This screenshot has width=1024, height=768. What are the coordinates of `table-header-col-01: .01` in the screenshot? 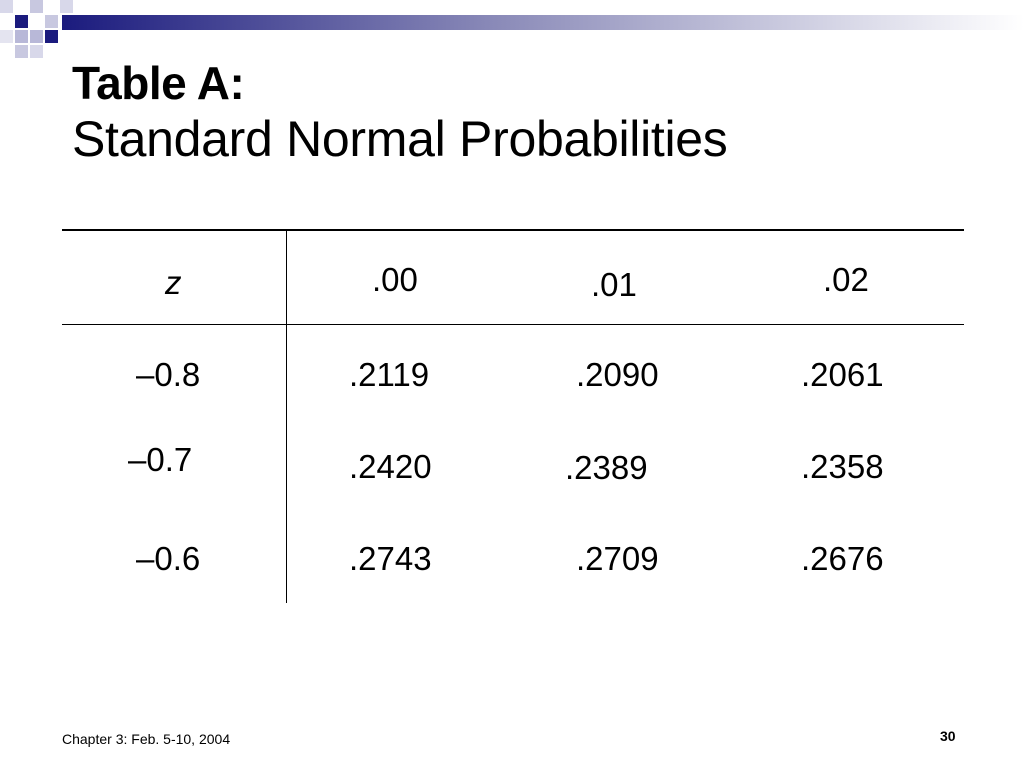 It's located at (614, 284).